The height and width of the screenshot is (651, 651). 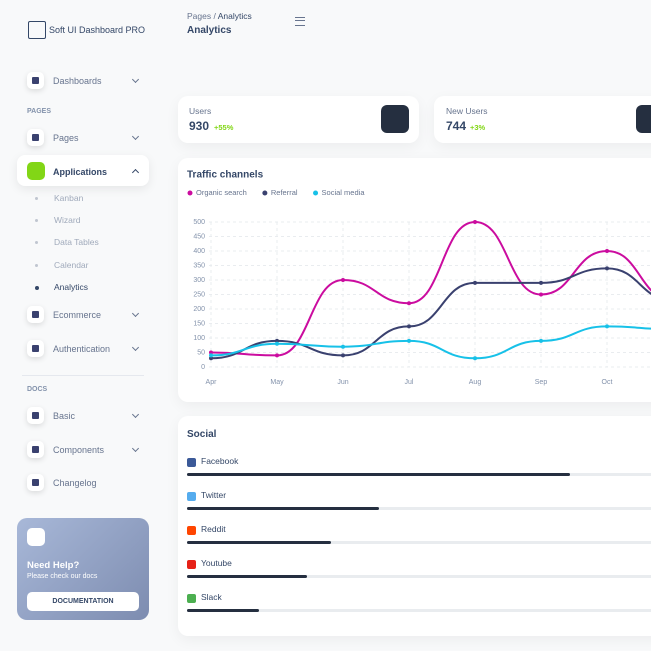 What do you see at coordinates (77, 81) in the screenshot?
I see `nav-item: Dashboards` at bounding box center [77, 81].